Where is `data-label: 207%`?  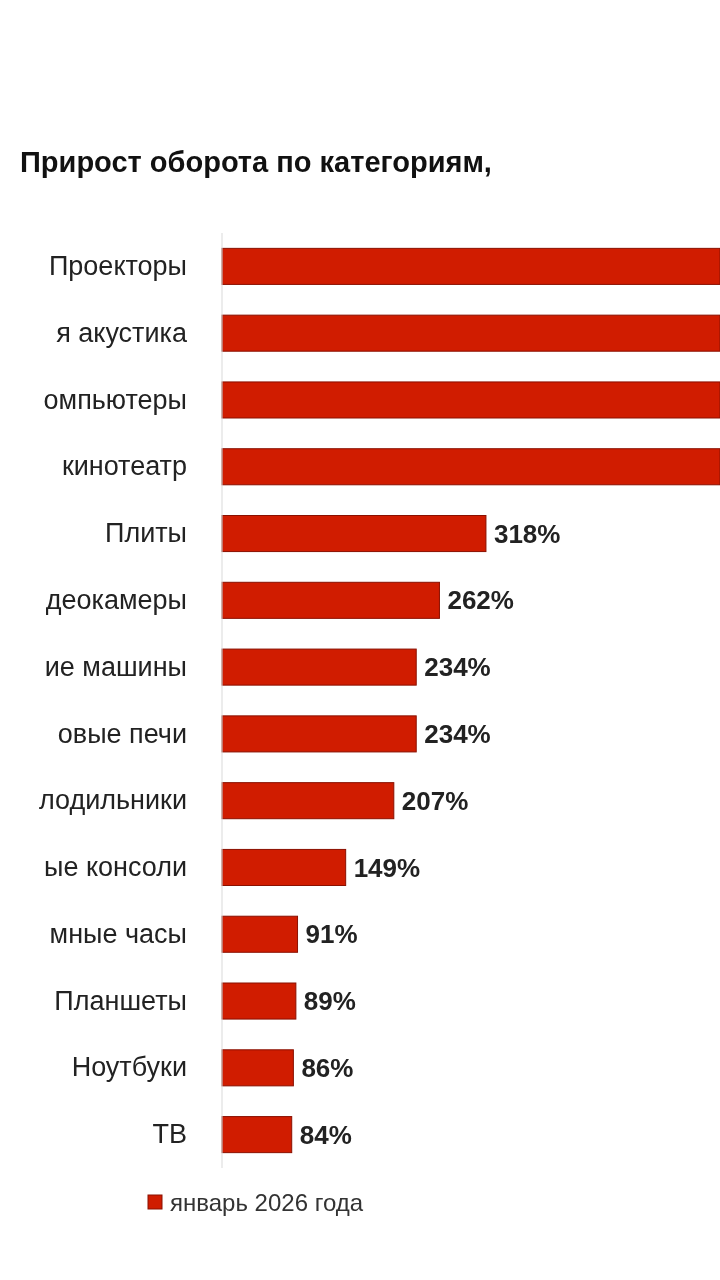 data-label: 207% is located at coordinates (435, 800).